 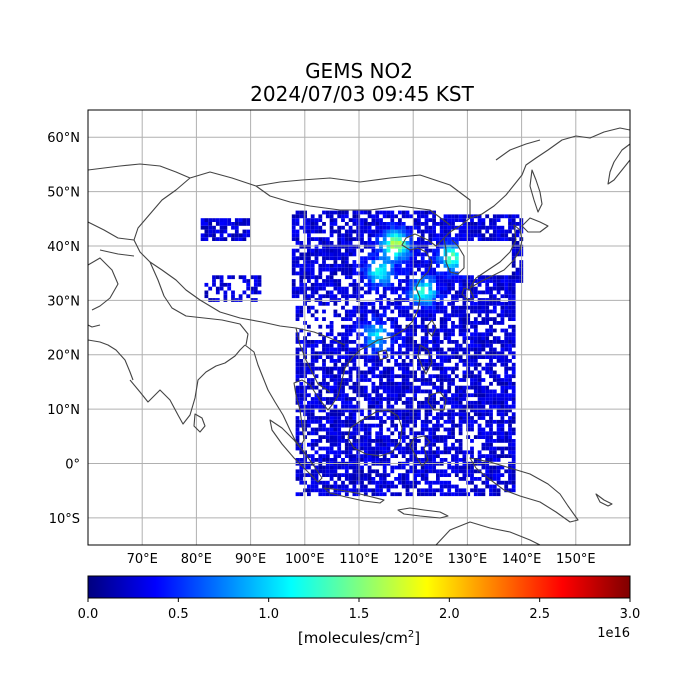 I want to click on lesser-sunda, so click(x=423, y=513).